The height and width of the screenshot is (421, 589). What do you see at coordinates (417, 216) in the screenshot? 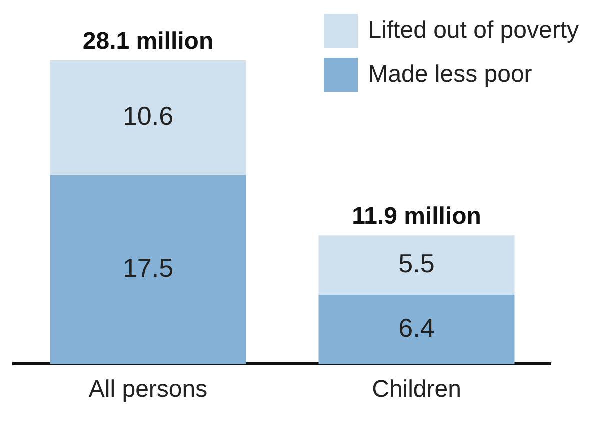
I see `total-label: 11.9 million` at bounding box center [417, 216].